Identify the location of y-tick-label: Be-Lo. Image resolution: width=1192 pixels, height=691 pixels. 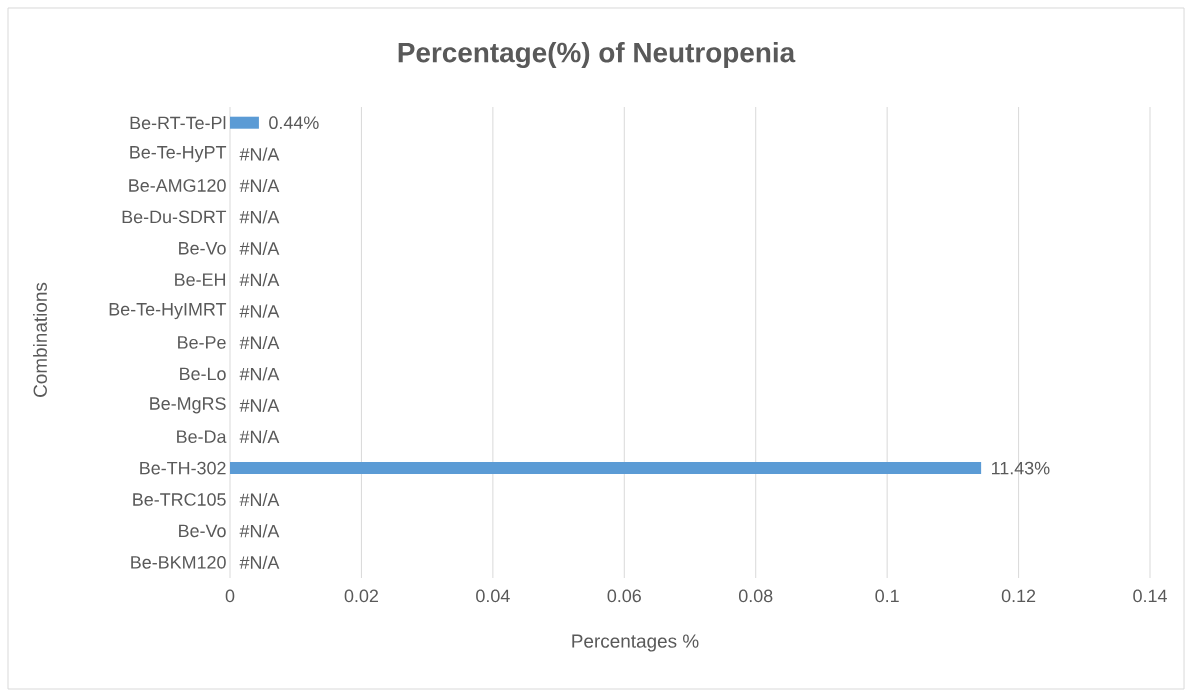
(203, 374).